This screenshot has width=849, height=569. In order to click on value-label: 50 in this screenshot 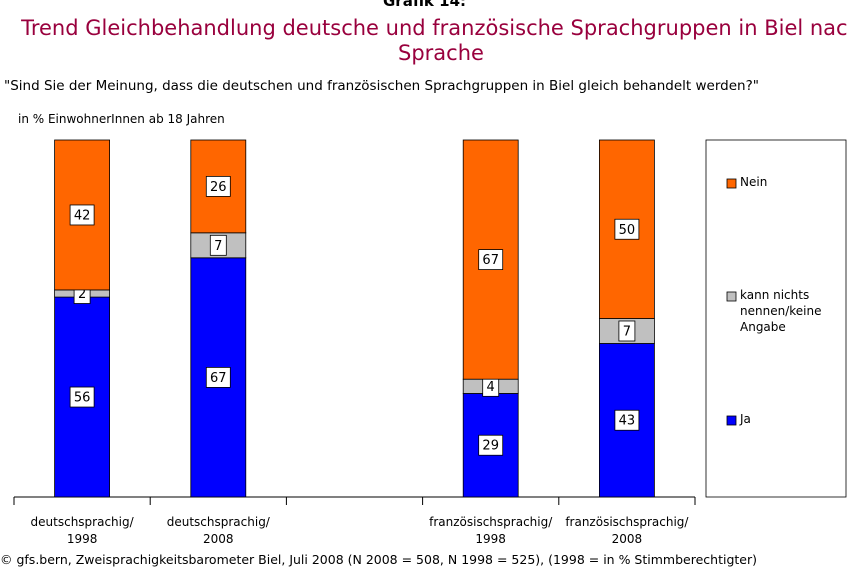, I will do `click(627, 230)`.